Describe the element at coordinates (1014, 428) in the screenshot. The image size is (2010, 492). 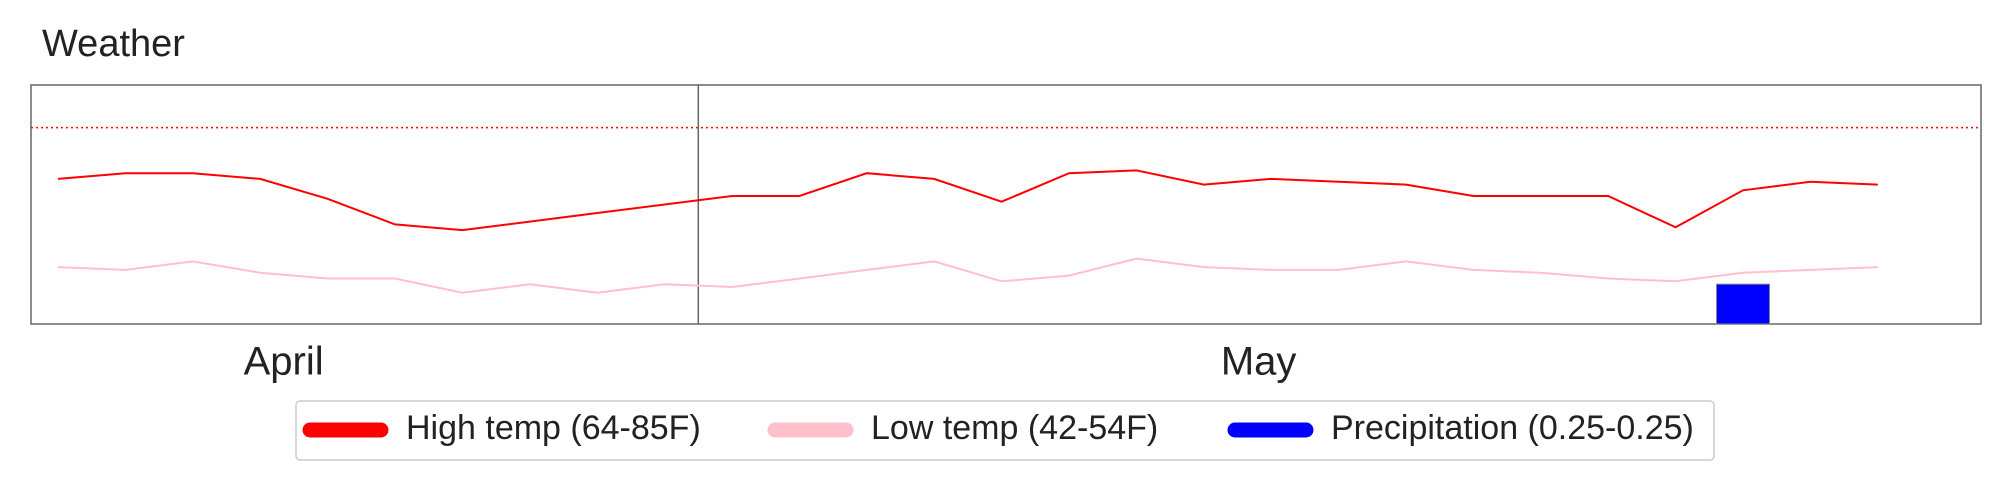
I see `legend-label: Low temp (42-54F)` at that location.